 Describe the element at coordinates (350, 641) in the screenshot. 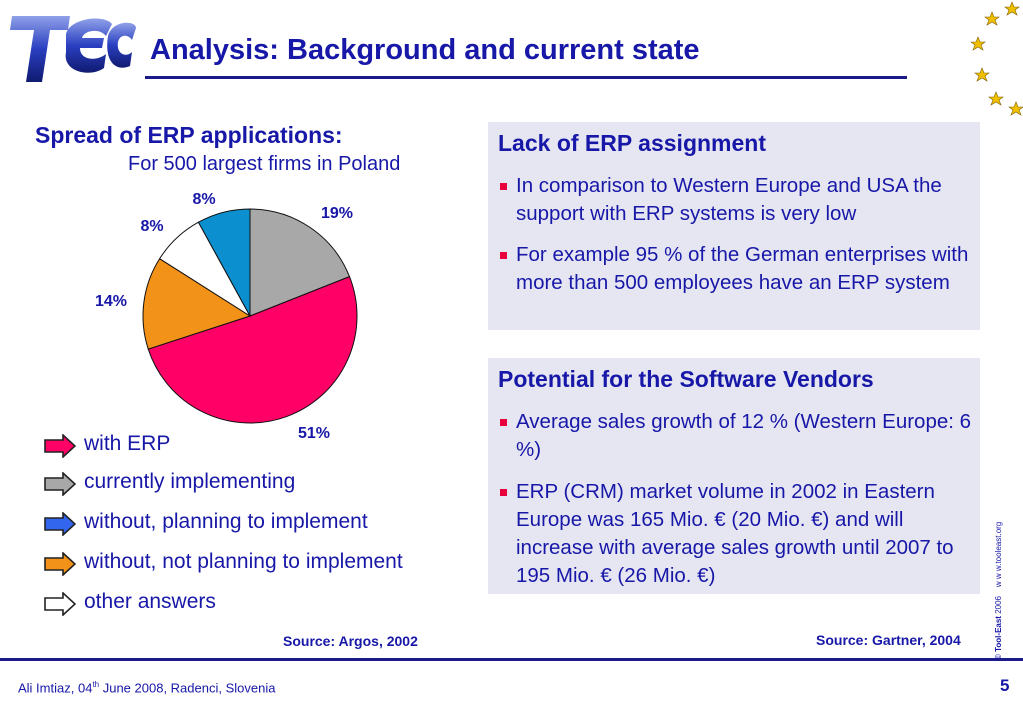

I see `chart-source: Source: Argos, 2002` at that location.